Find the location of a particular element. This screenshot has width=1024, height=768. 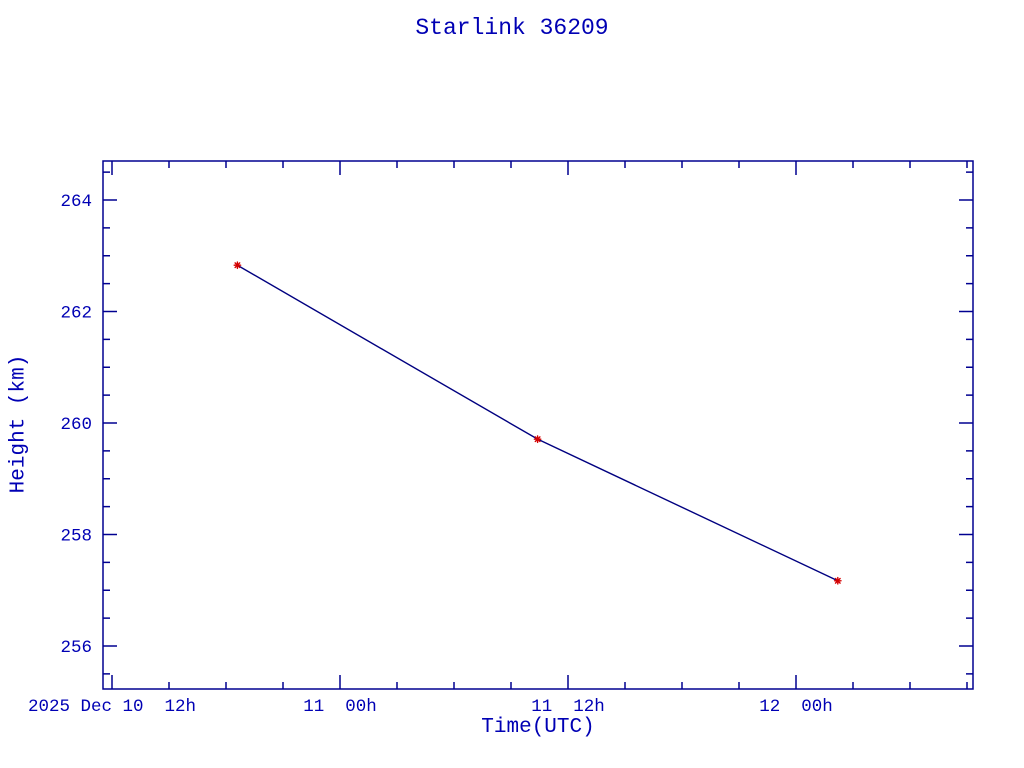

y-tick-label: 258 is located at coordinates (76, 537).